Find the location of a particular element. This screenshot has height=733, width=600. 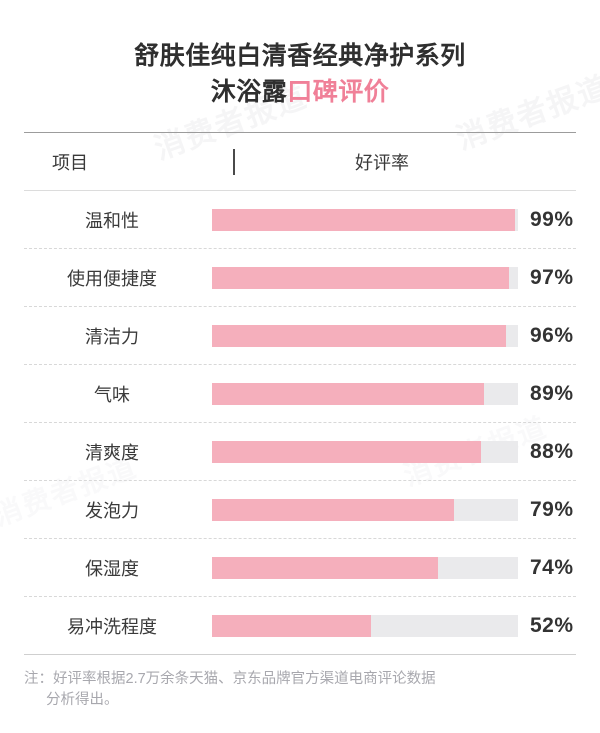

header-divider is located at coordinates (234, 161).